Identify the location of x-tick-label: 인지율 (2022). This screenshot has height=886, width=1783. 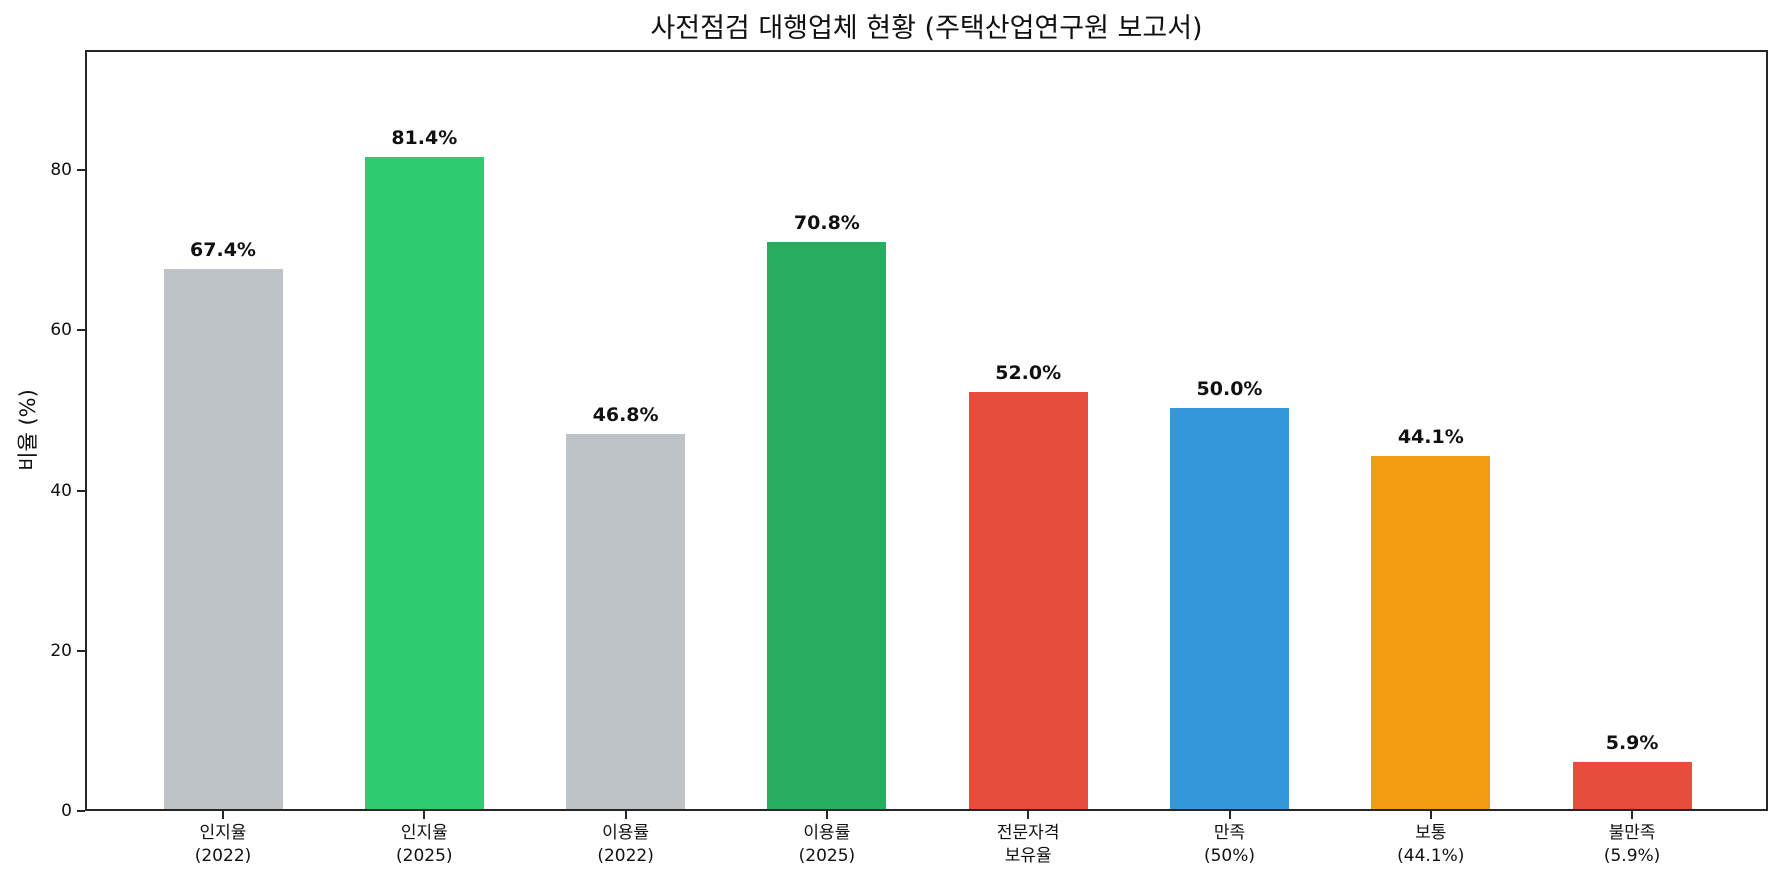
(223, 845).